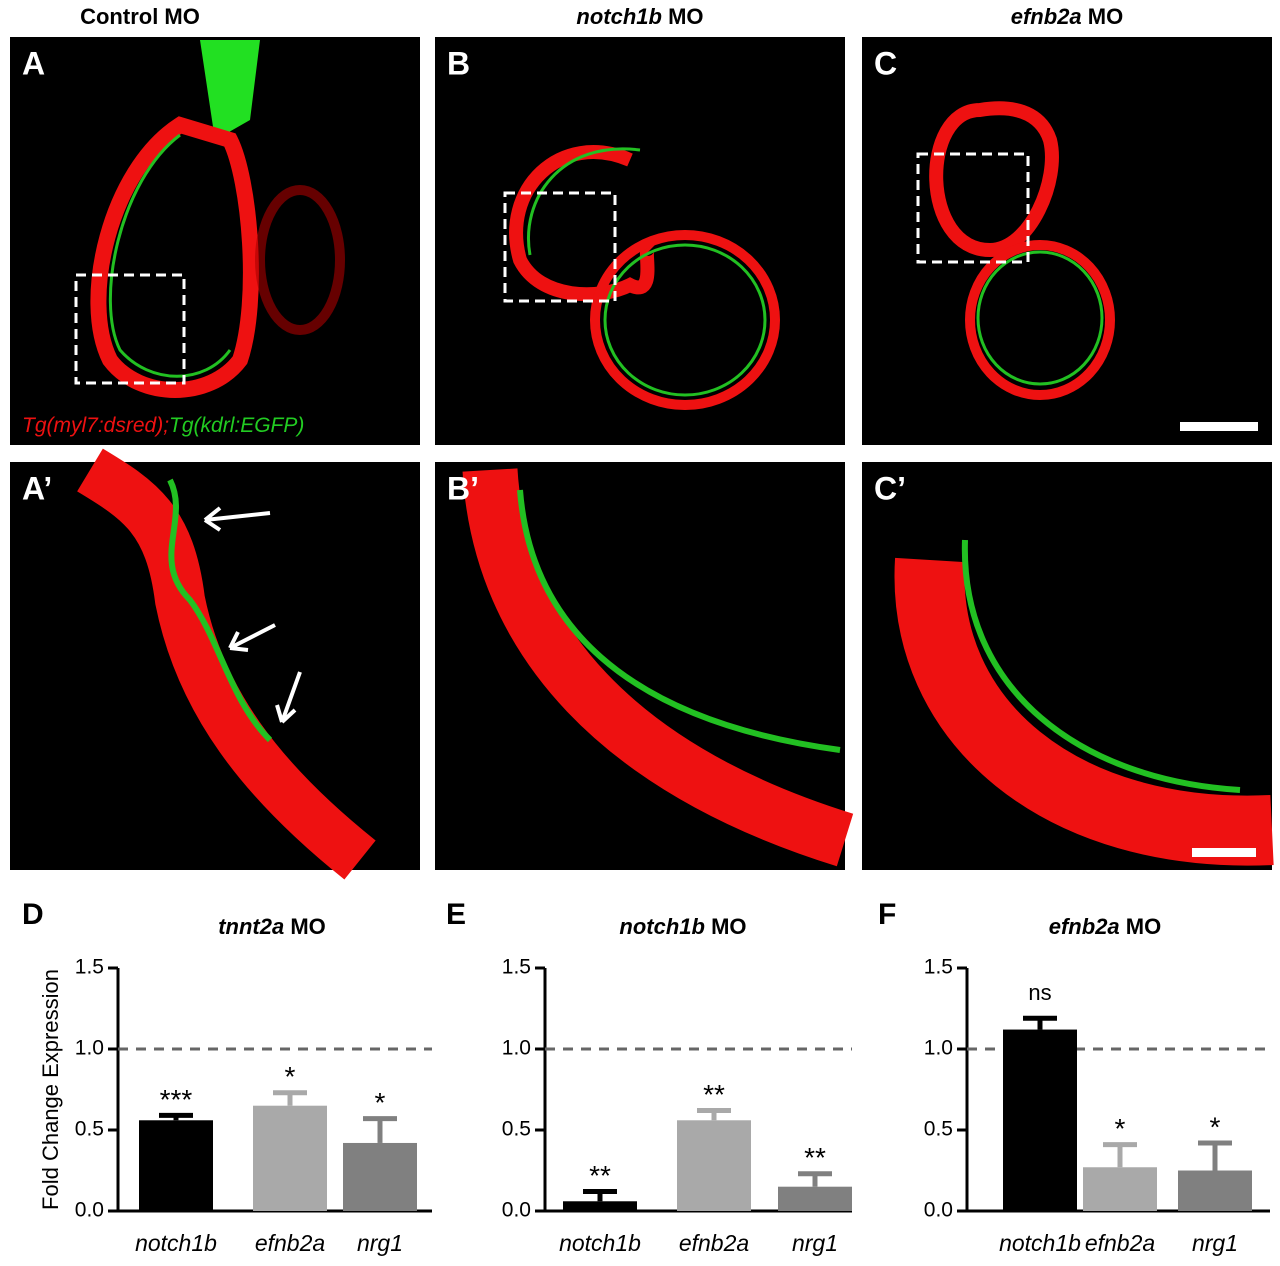  Describe the element at coordinates (33, 914) in the screenshot. I see `chart-letter: D` at that location.